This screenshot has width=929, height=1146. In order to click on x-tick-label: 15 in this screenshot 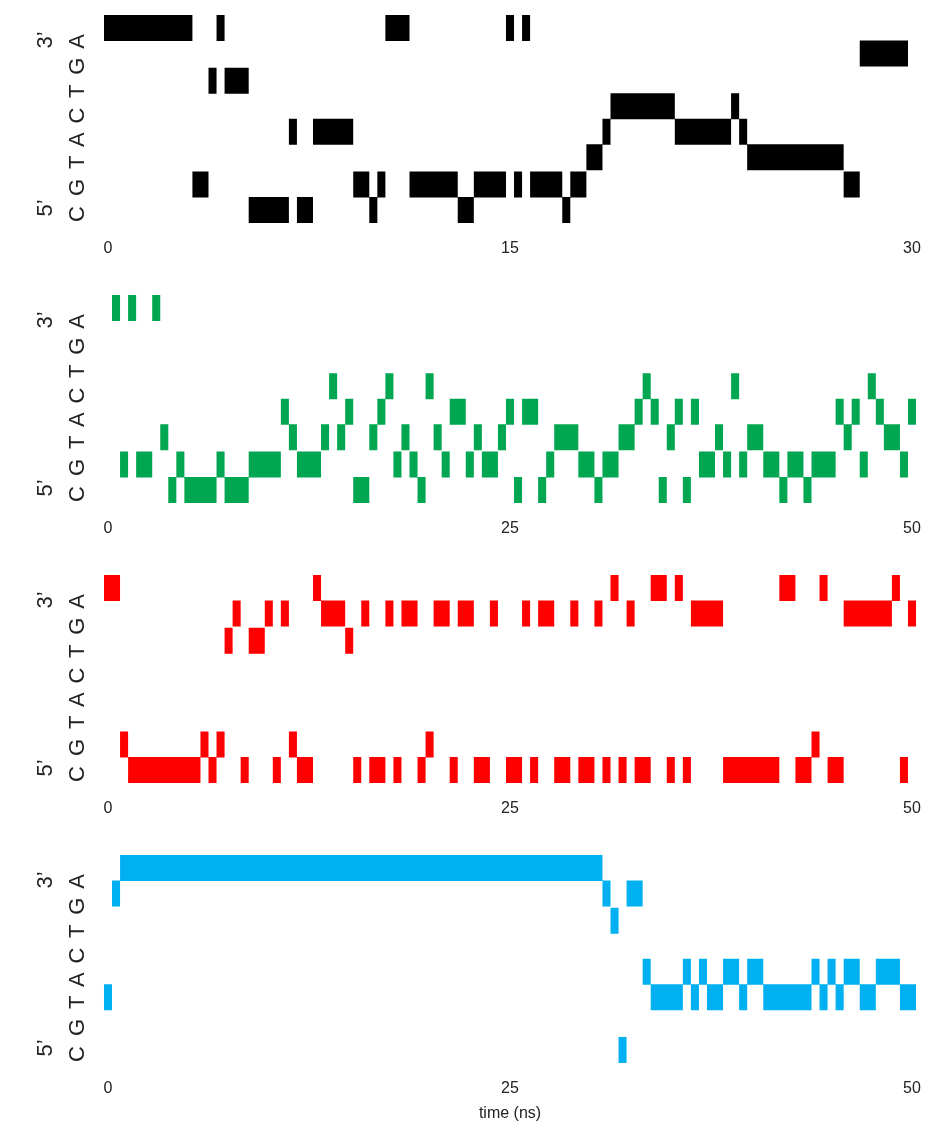, I will do `click(510, 247)`.